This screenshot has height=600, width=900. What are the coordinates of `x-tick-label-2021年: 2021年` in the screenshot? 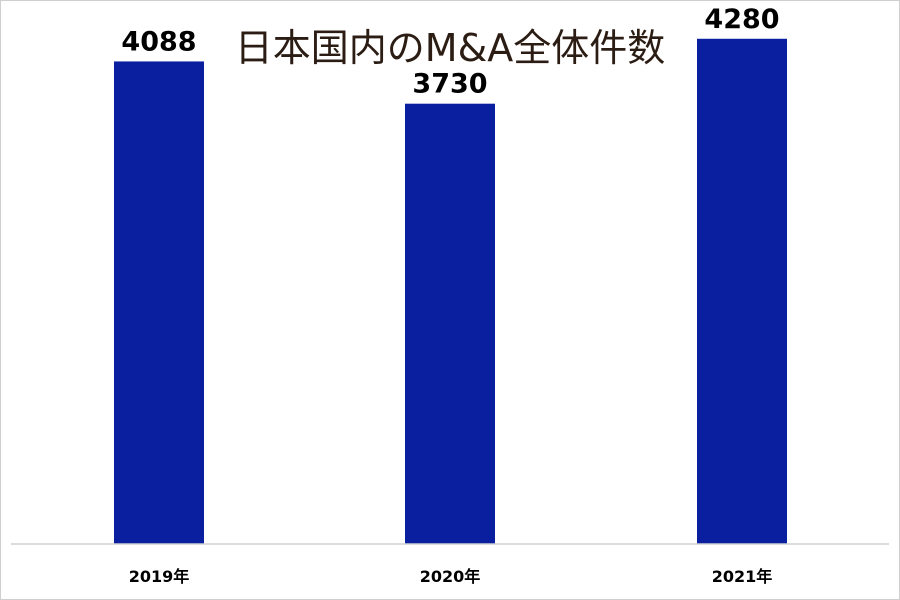 It's located at (742, 576).